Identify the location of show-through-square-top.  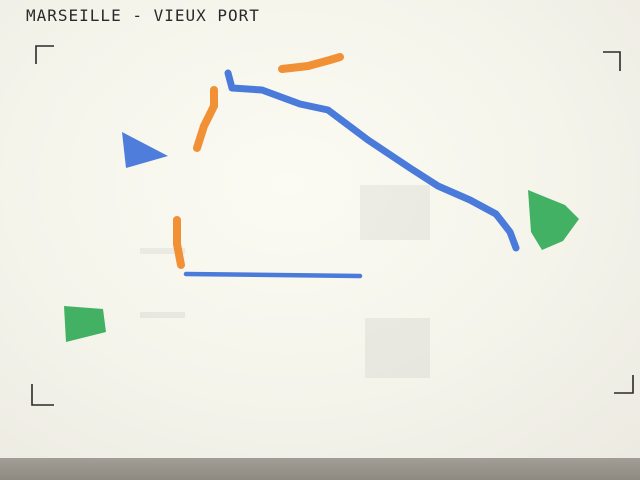
(395, 212).